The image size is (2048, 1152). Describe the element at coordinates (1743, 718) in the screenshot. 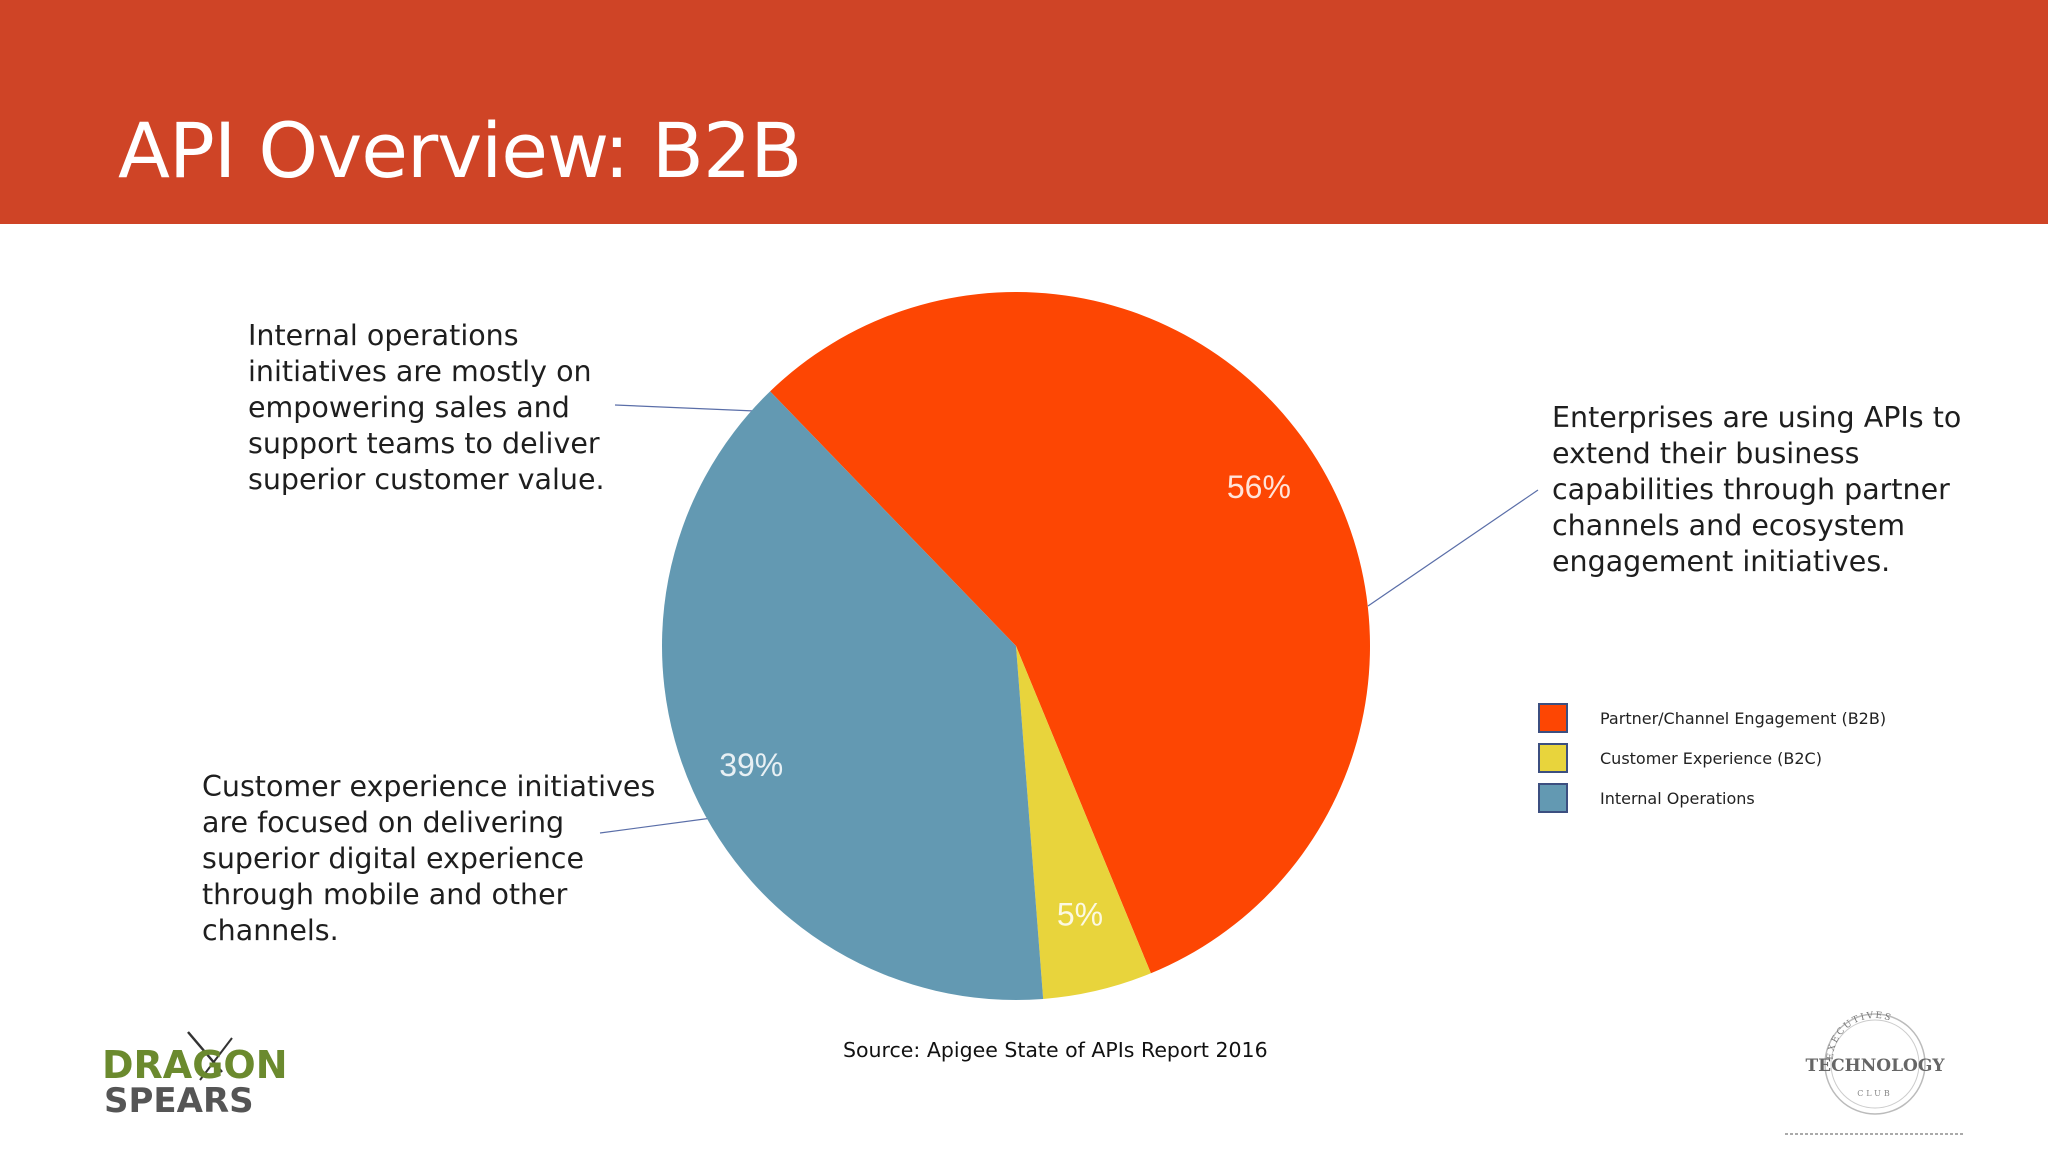

I see `legend-label-b2b: Partner/Channel Engagement (B2B)` at that location.